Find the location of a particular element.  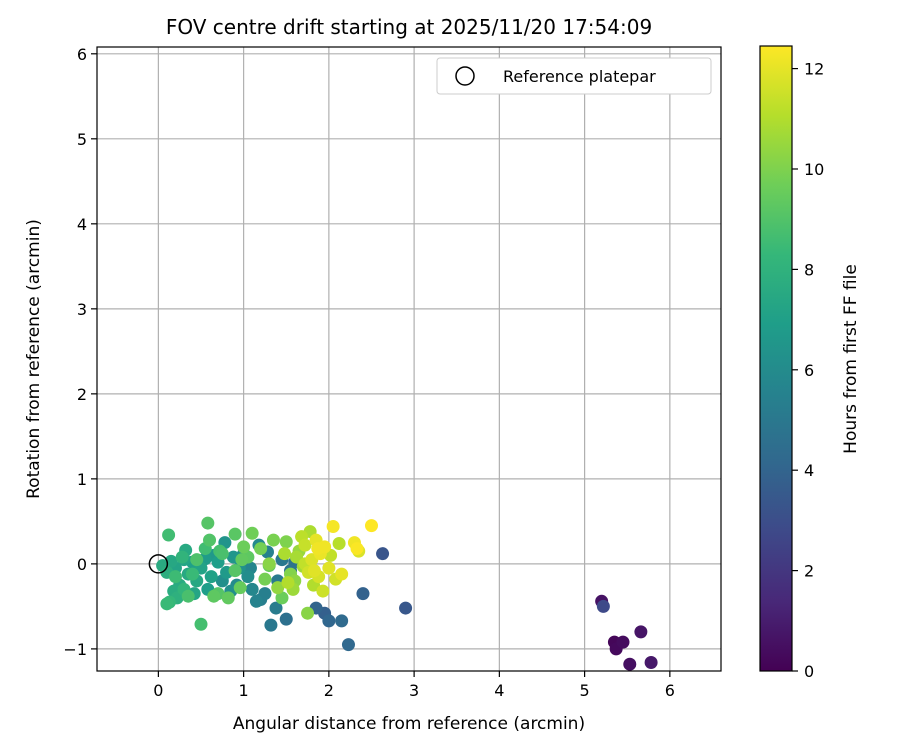

y-tick-label: 6 is located at coordinates (82, 54).